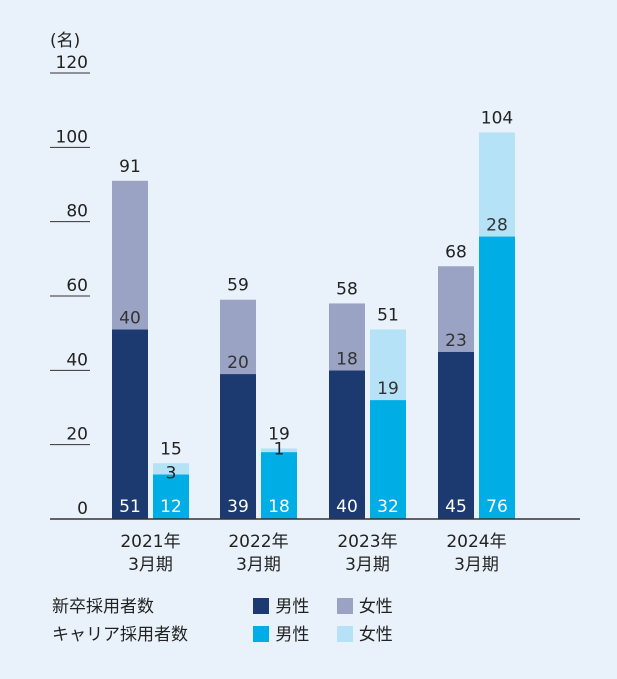 The image size is (617, 679). What do you see at coordinates (233, 604) in the screenshot?
I see `legend-row-new: 新卒採用者数 男性 女性` at bounding box center [233, 604].